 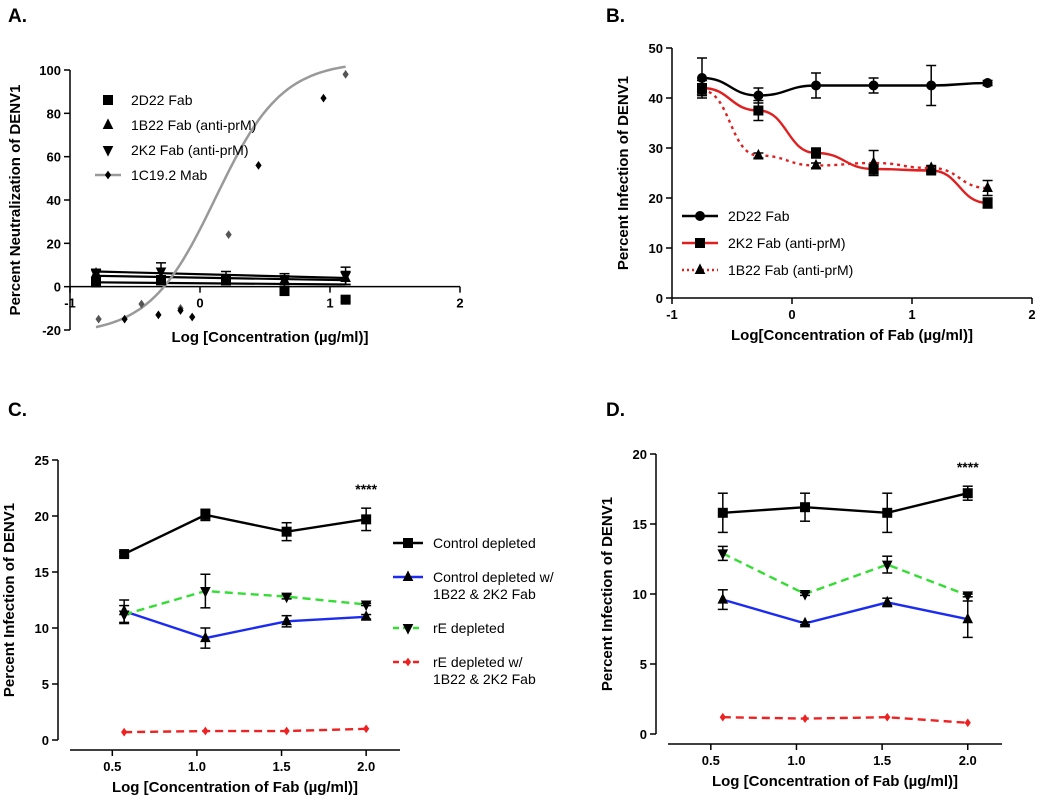 What do you see at coordinates (54, 157) in the screenshot?
I see `y-tick-label: 60` at bounding box center [54, 157].